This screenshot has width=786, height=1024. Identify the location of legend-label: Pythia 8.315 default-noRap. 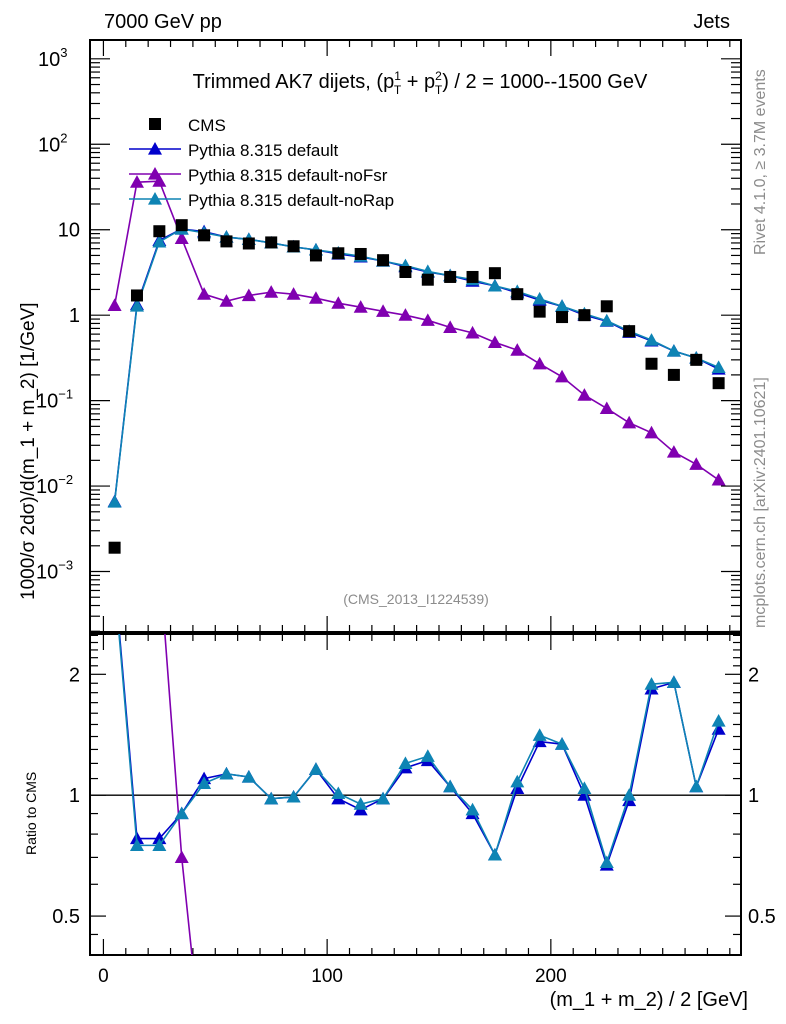
(291, 200).